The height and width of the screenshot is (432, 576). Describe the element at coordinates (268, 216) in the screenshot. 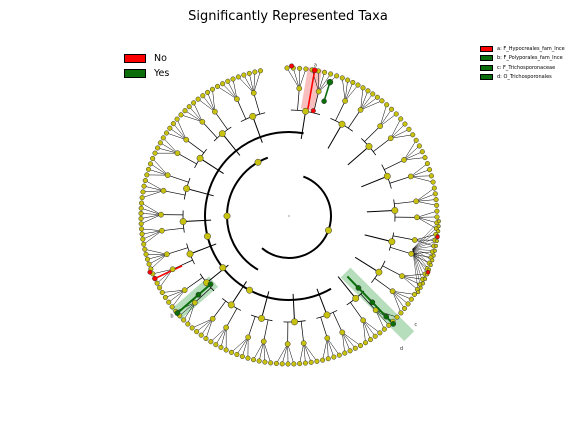

I see `tree-arc` at that location.